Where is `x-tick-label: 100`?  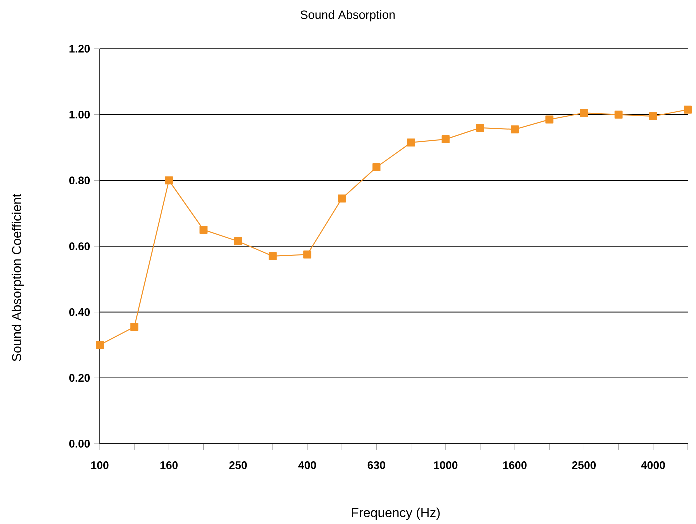
x-tick-label: 100 is located at coordinates (100, 466).